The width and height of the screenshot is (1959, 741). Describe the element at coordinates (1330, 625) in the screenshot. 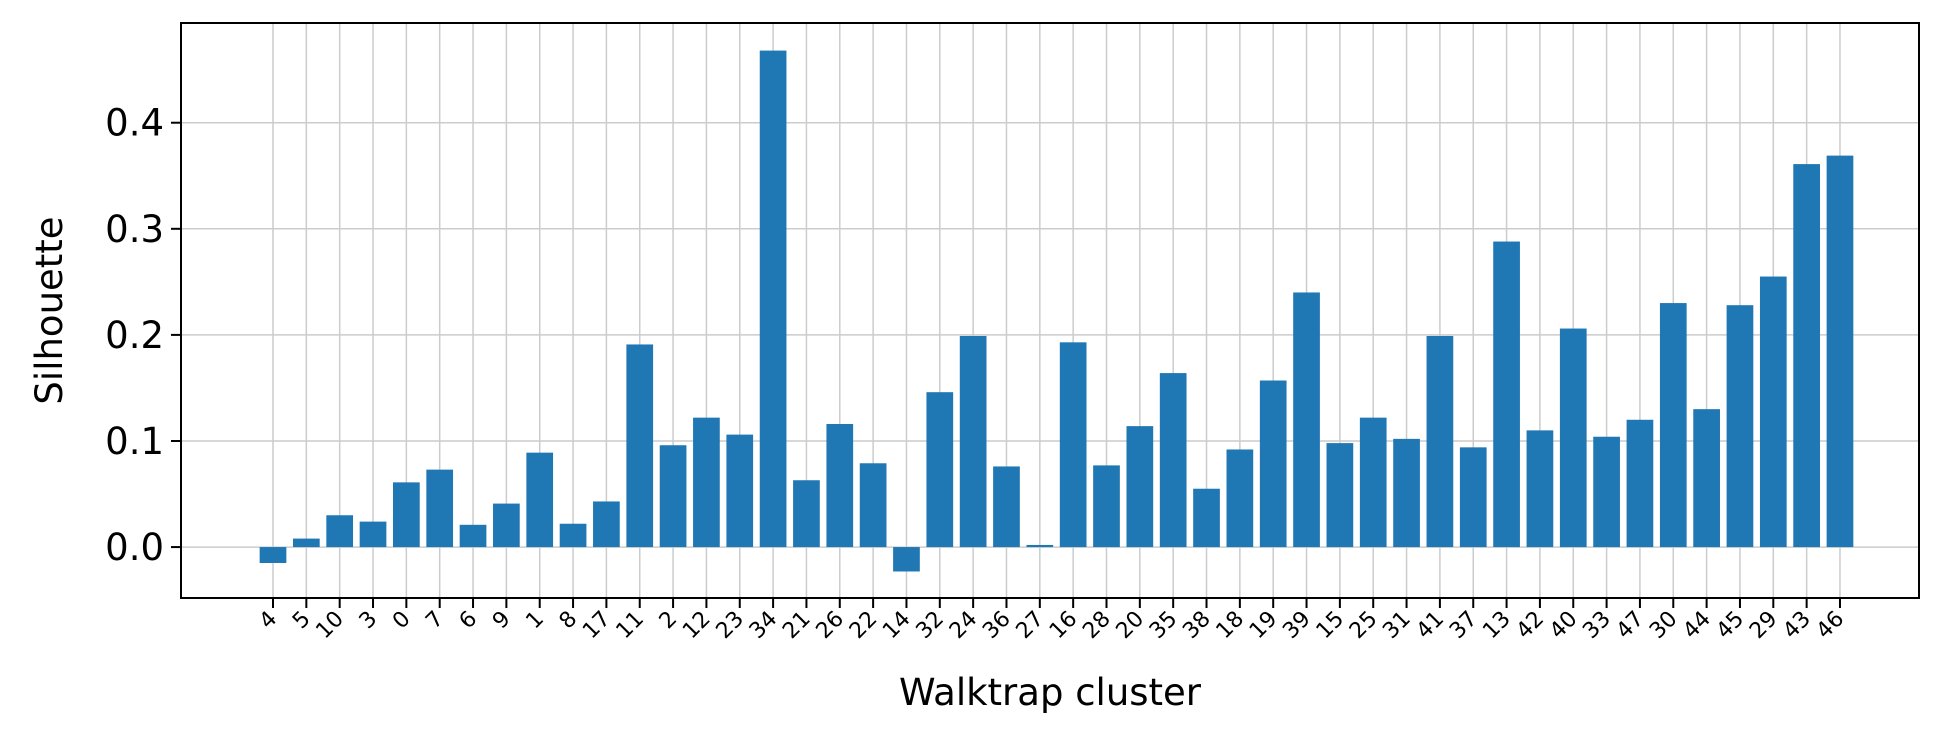

I see `x-tick-label: 15` at that location.